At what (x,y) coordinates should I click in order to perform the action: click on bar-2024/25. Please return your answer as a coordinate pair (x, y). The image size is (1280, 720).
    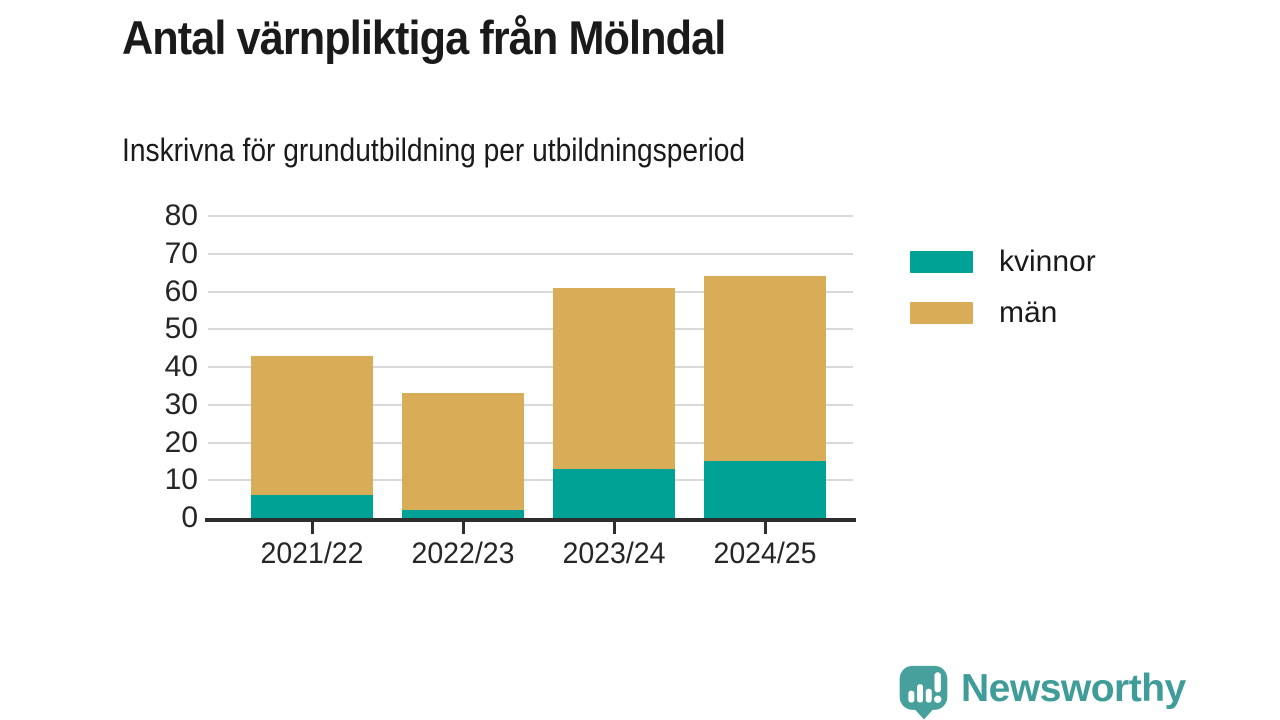
    Looking at the image, I should click on (765, 397).